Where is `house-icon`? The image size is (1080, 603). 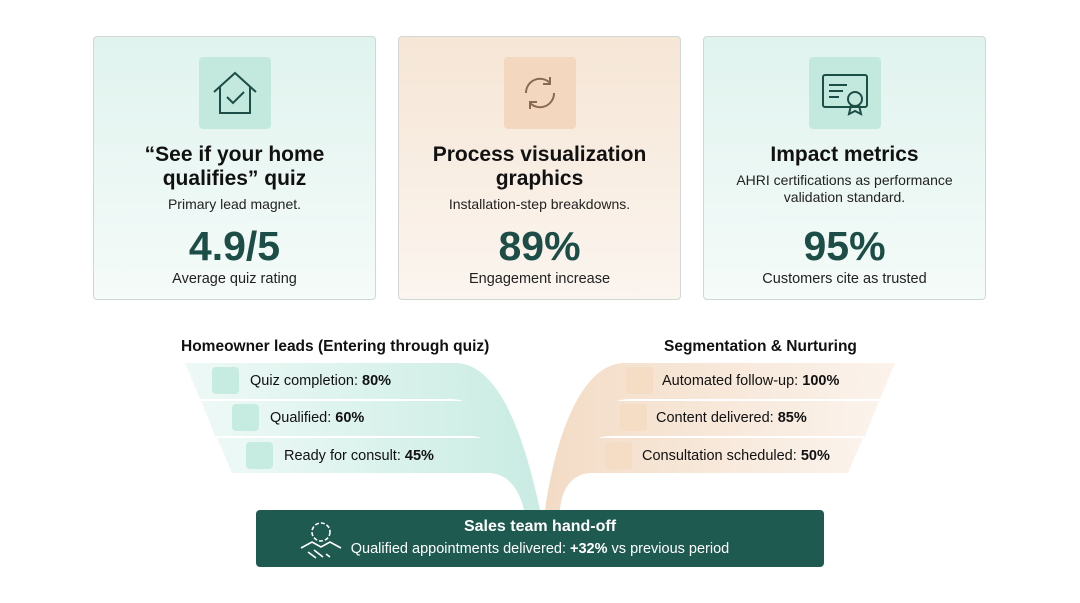
house-icon is located at coordinates (235, 92).